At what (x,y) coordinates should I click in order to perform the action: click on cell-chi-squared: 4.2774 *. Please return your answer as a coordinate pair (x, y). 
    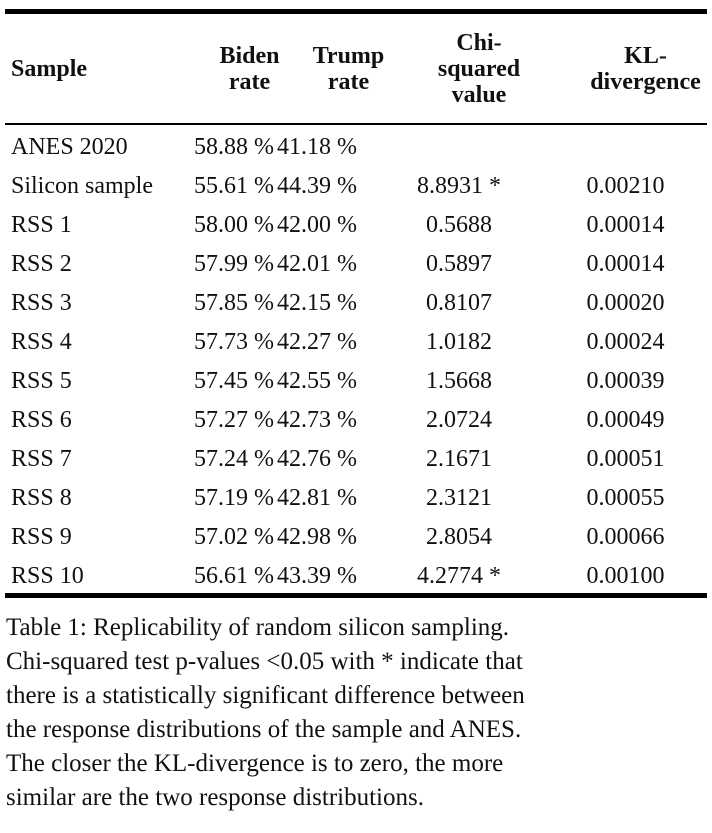
    Looking at the image, I should click on (459, 576).